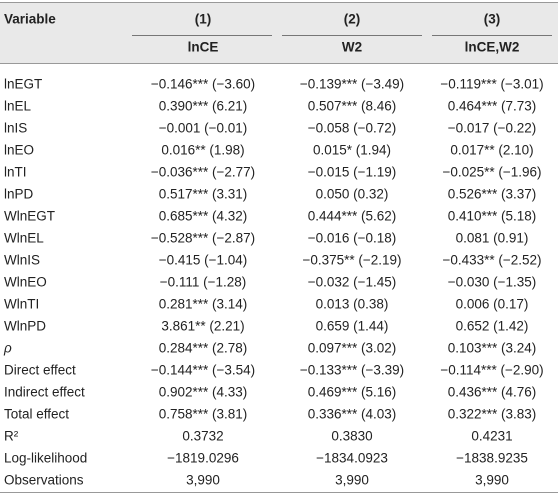 Image resolution: width=558 pixels, height=500 pixels. What do you see at coordinates (492, 348) in the screenshot?
I see `estimate: 0.103*** (3.24)` at bounding box center [492, 348].